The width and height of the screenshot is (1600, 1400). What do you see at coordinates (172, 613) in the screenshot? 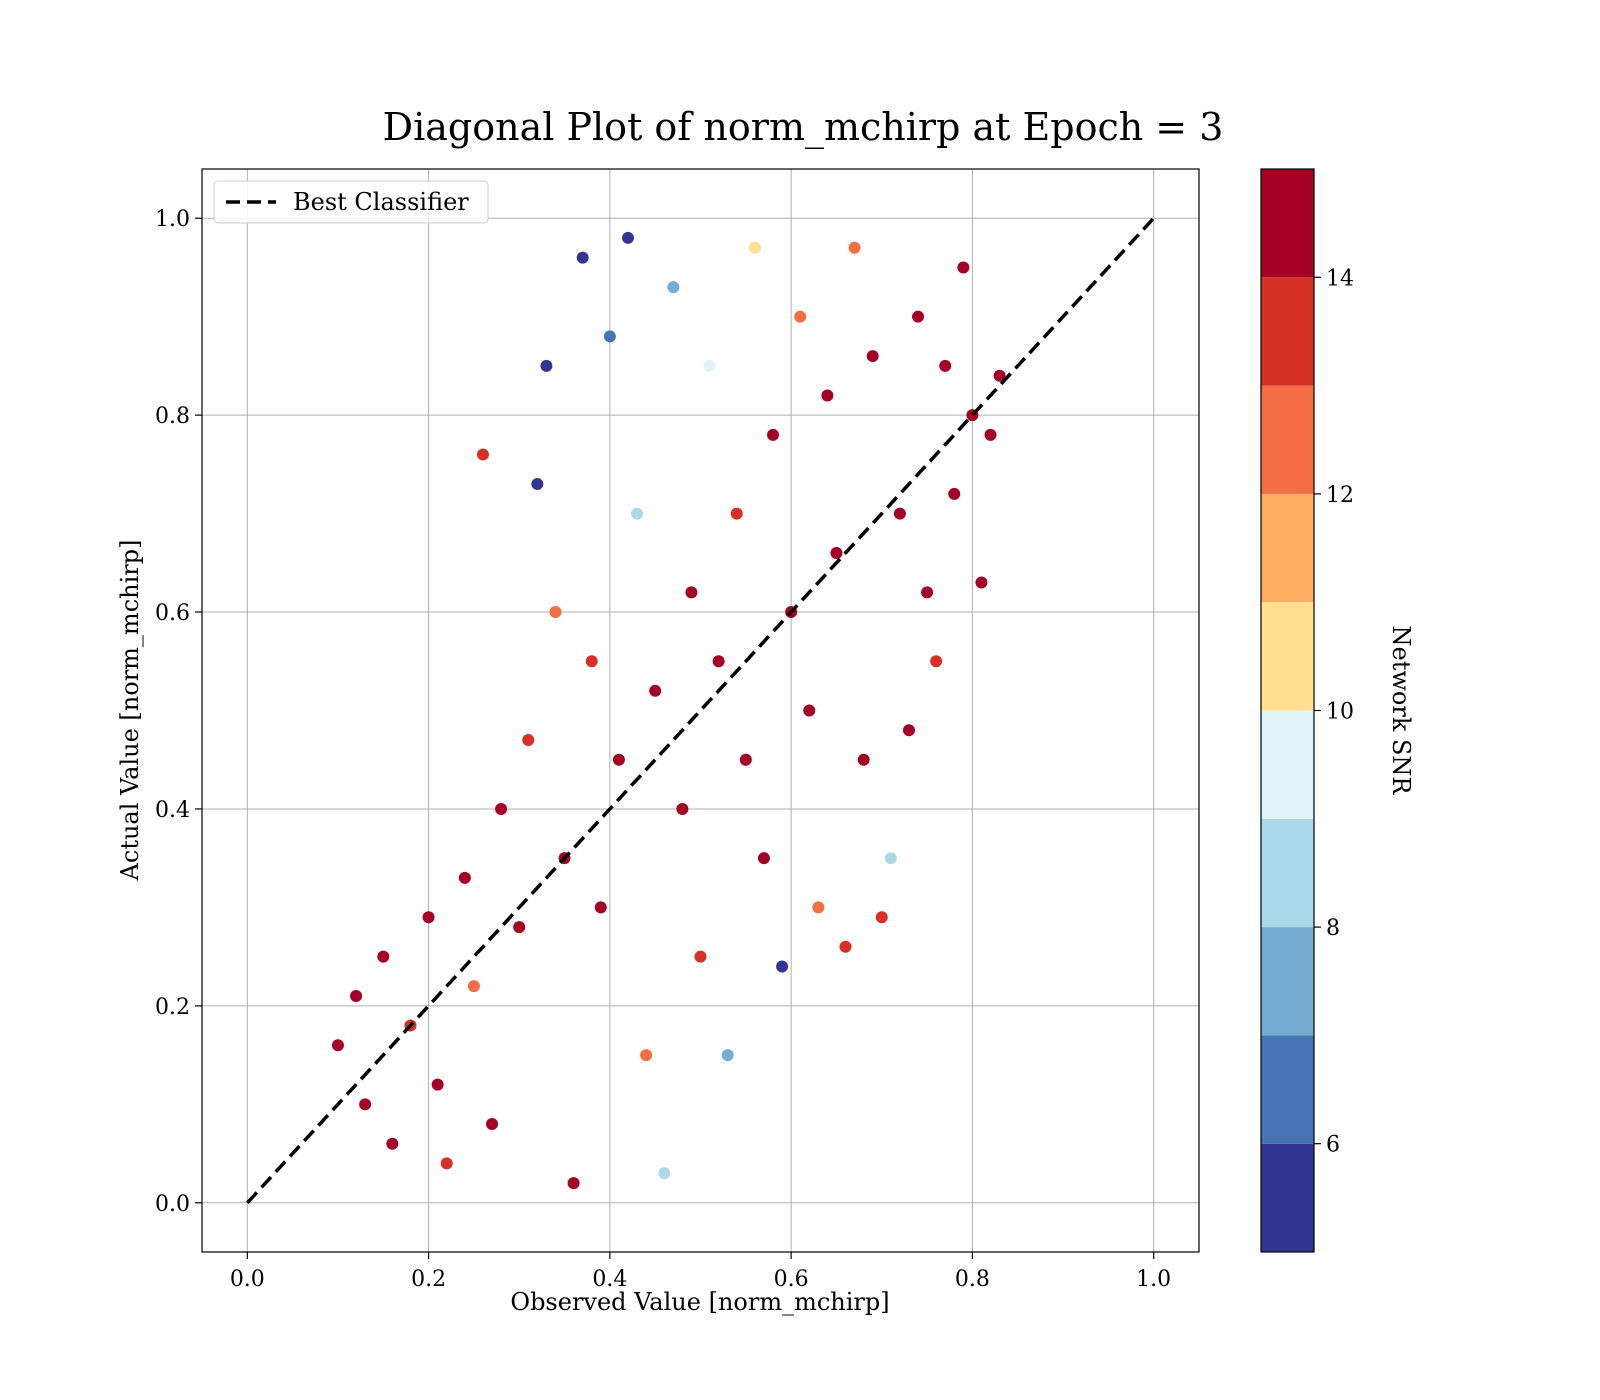
I see `y-tick-label: 0.6` at bounding box center [172, 613].